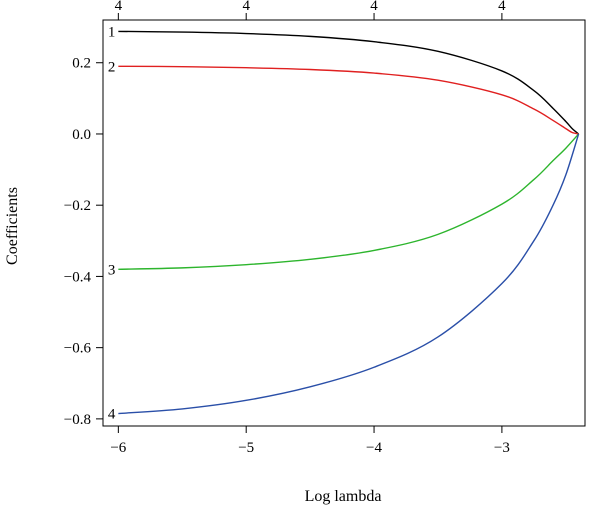 Image resolution: width=600 pixels, height=511 pixels. What do you see at coordinates (112, 67) in the screenshot?
I see `series-label-2: 2` at bounding box center [112, 67].